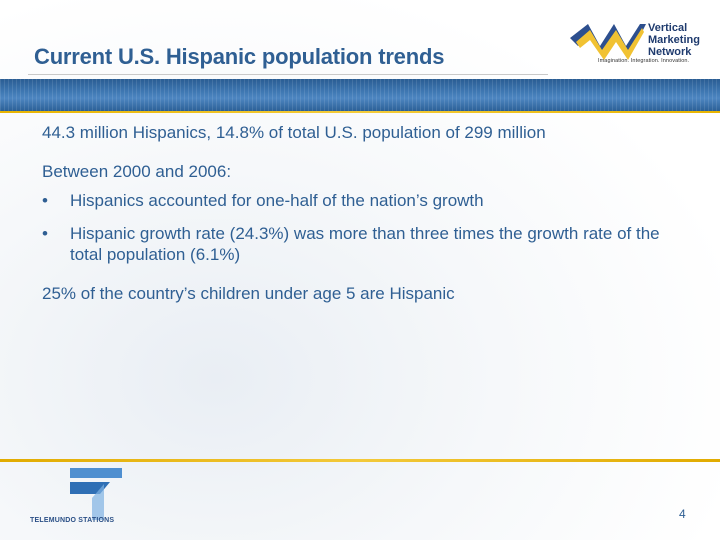  Describe the element at coordinates (360, 95) in the screenshot. I see `header-band` at that location.